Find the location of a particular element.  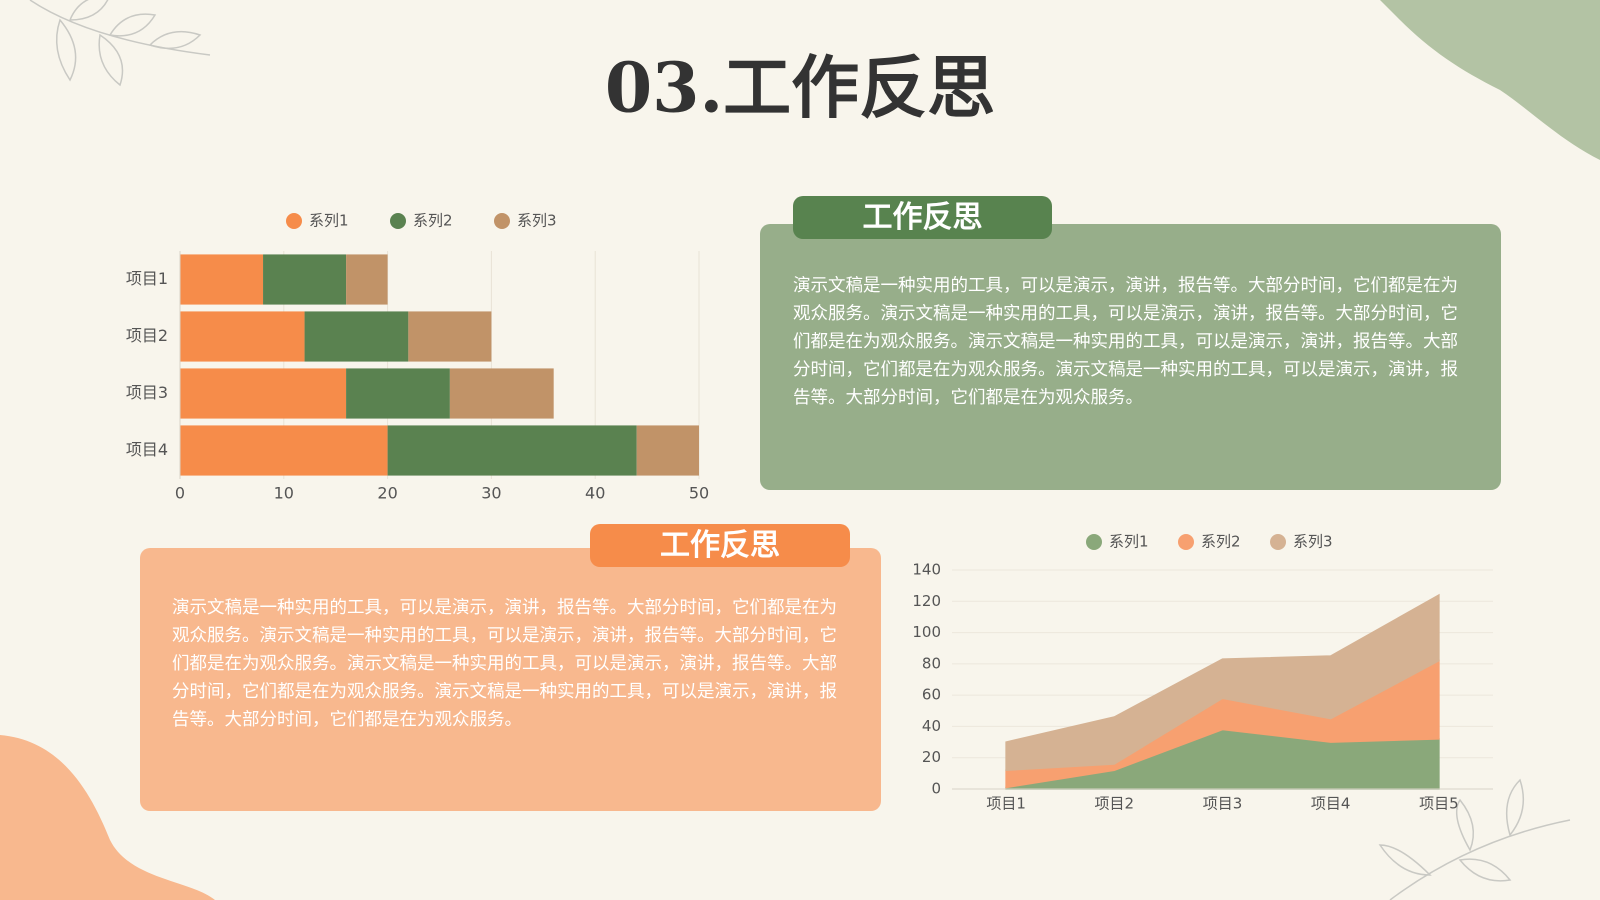

x-tick-label: 40 is located at coordinates (595, 493).